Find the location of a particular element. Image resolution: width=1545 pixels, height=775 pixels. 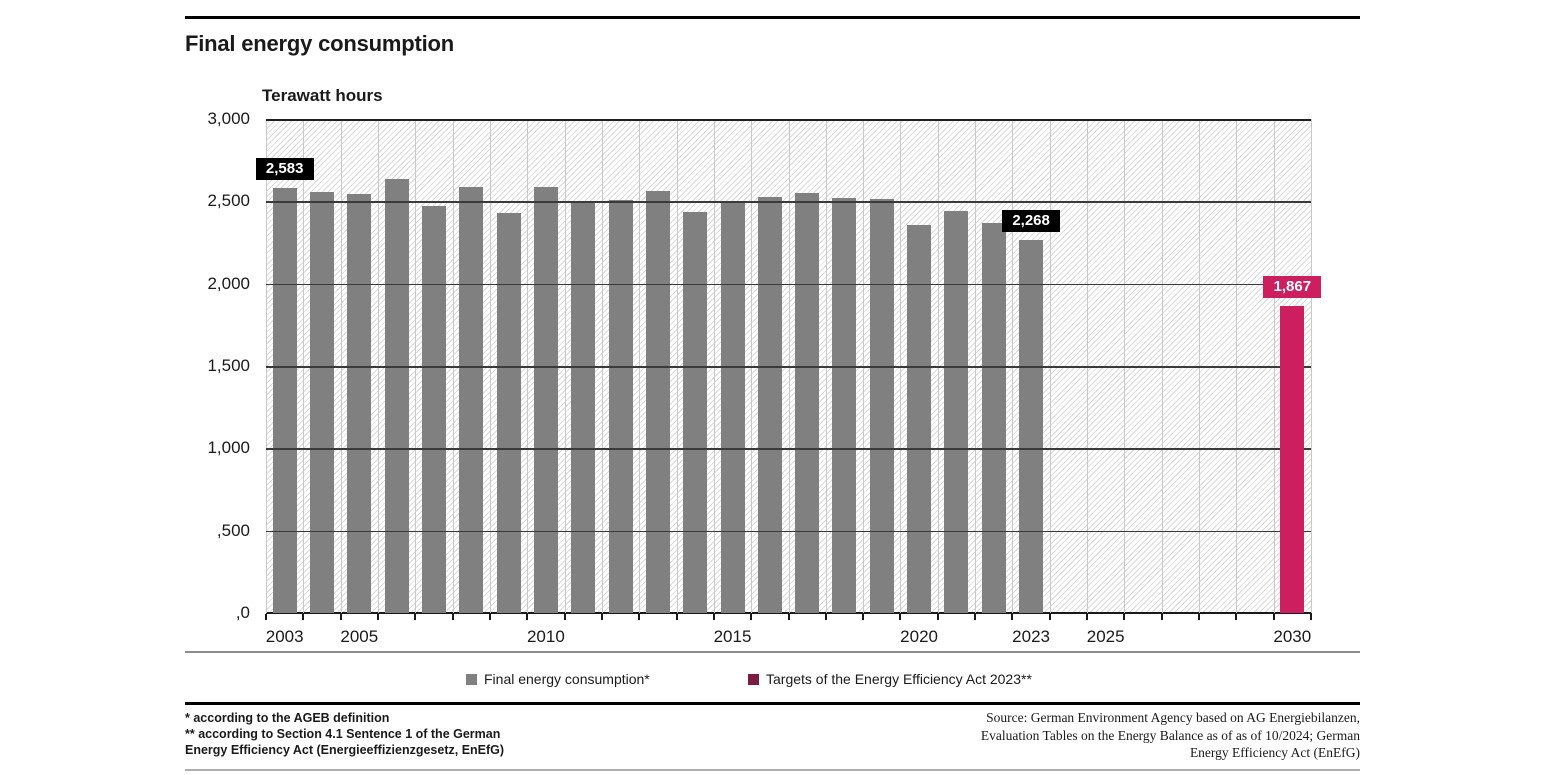

y-axis-label: 2,500 is located at coordinates (228, 201).